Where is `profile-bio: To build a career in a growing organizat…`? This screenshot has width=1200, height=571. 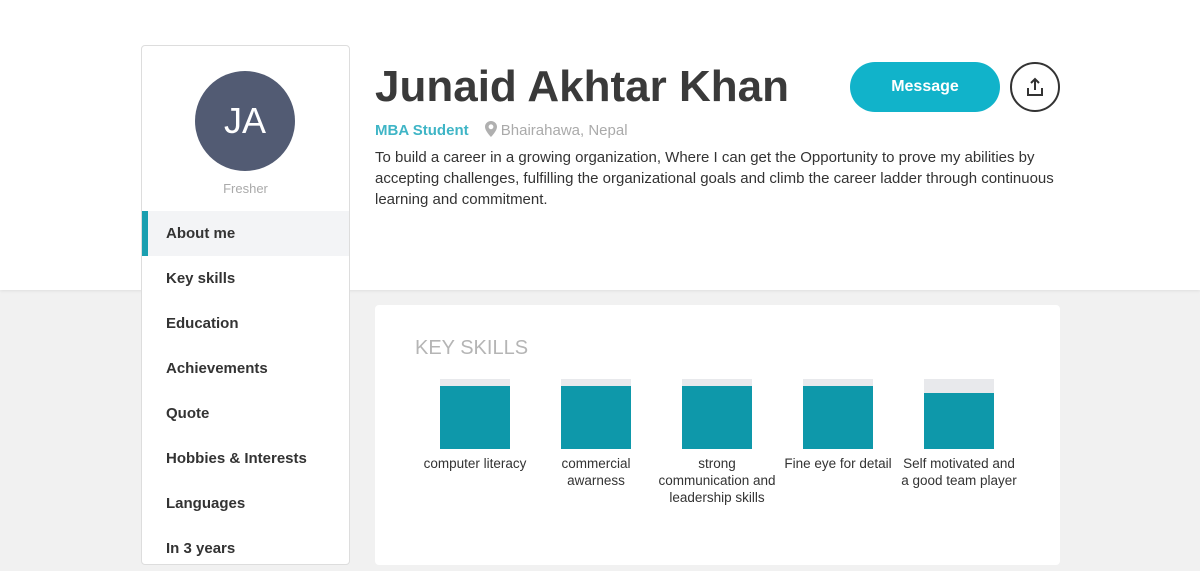 profile-bio: To build a career in a growing organizat… is located at coordinates (714, 178).